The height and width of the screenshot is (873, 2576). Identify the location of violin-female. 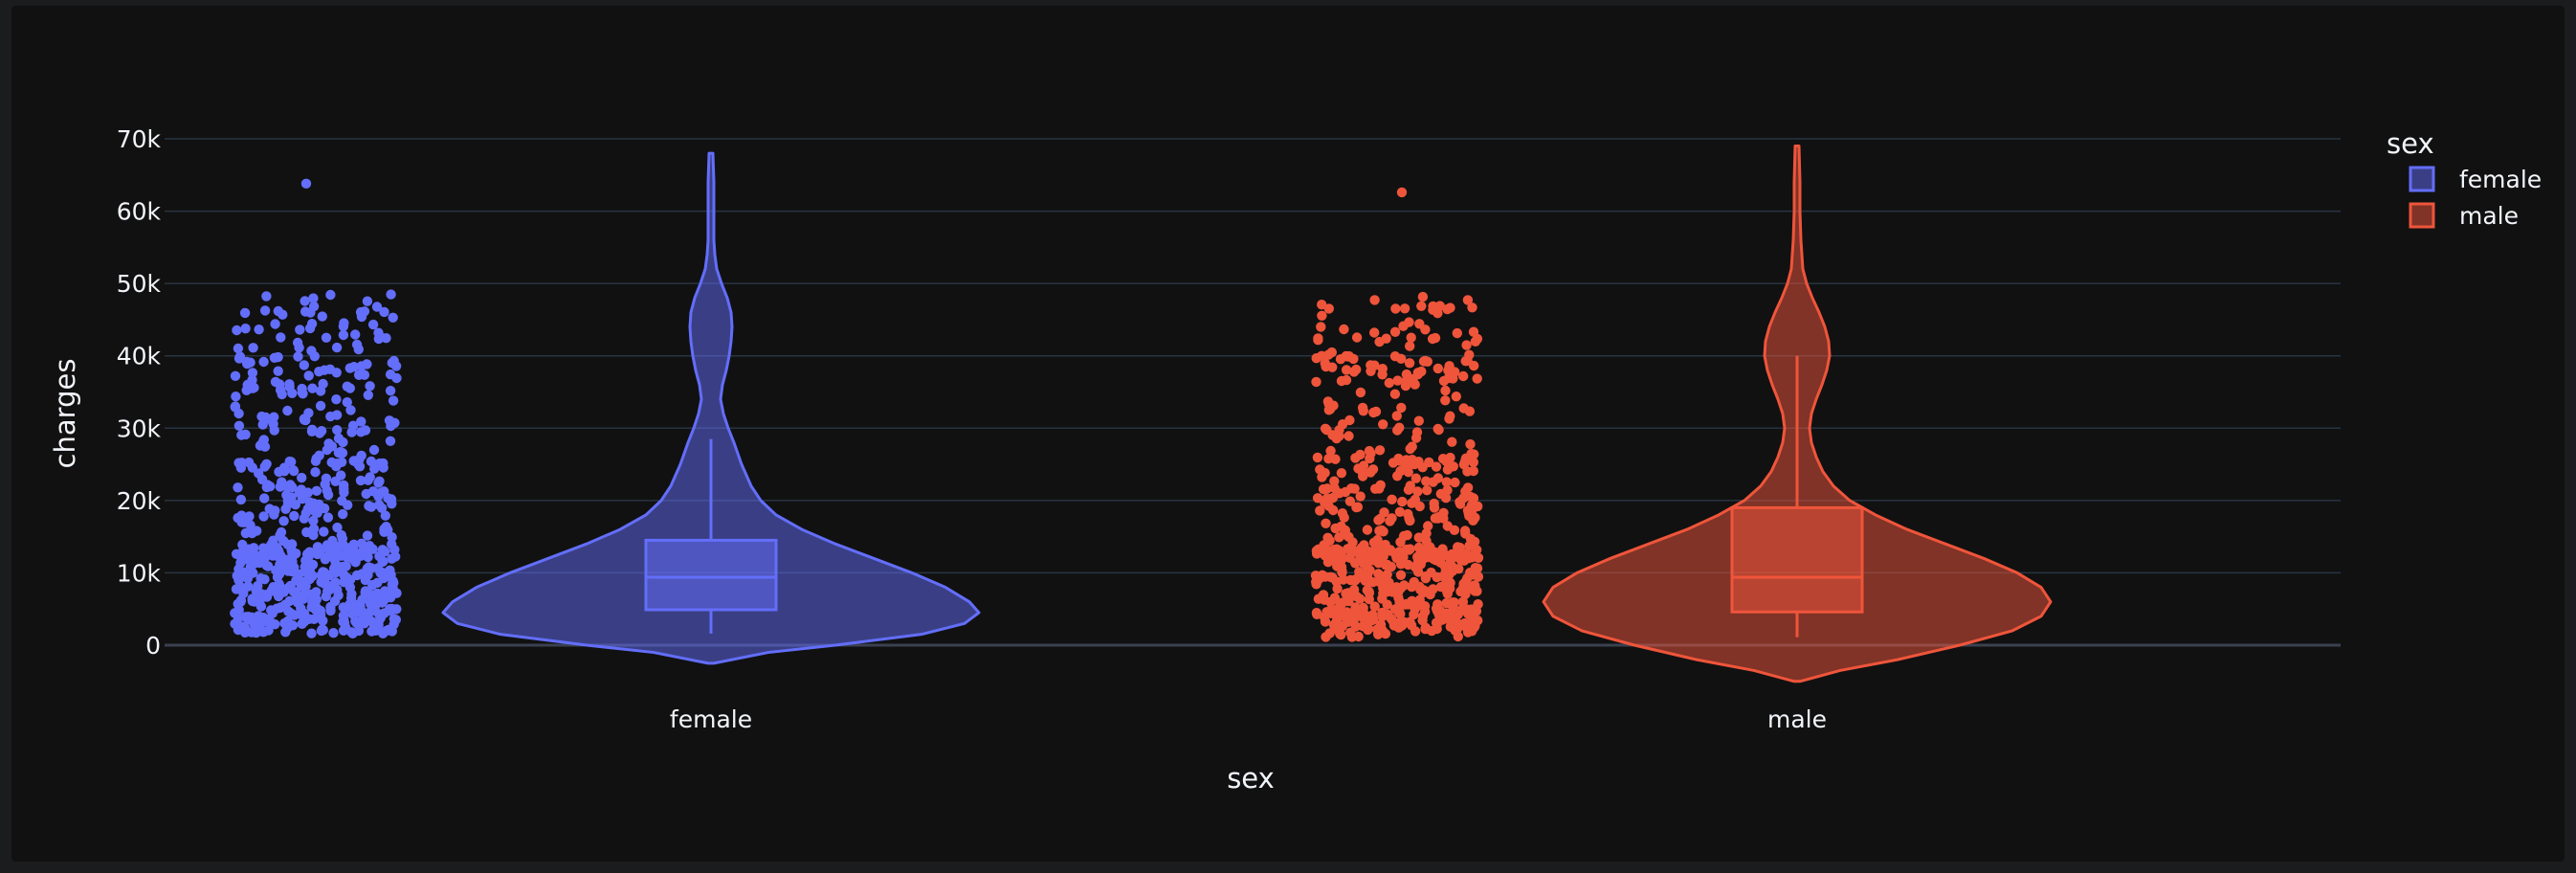
(711, 408).